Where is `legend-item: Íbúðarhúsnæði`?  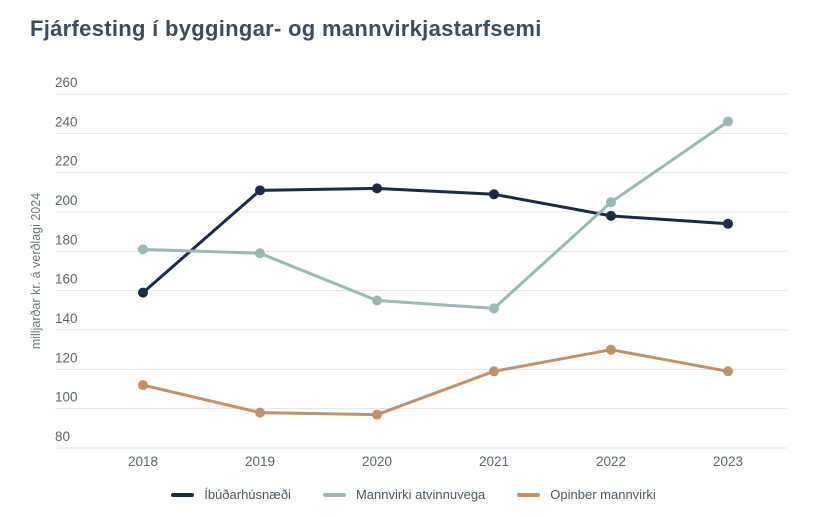
legend-item: Íbúðarhúsnæði is located at coordinates (231, 494).